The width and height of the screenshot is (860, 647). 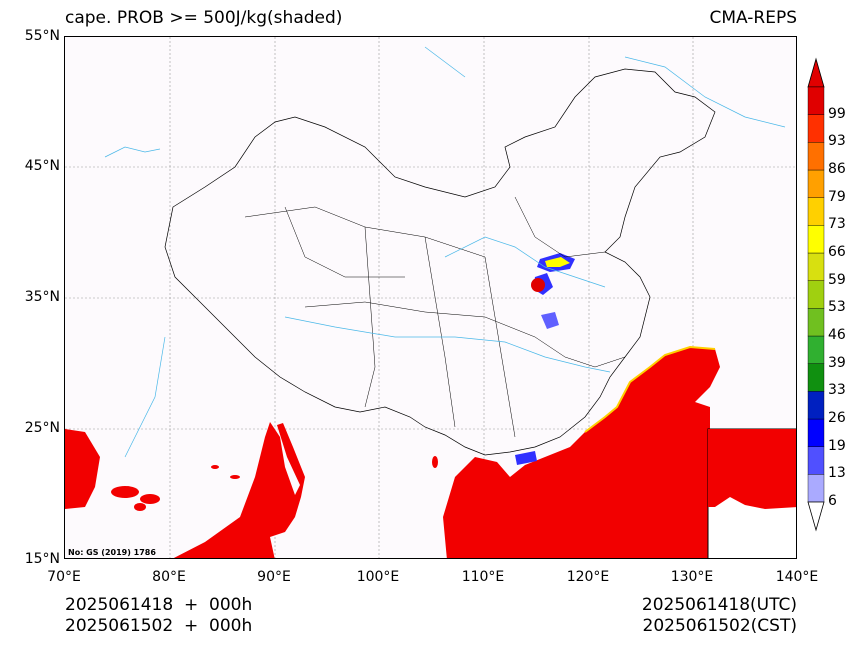 I want to click on colorbar, so click(x=816, y=294).